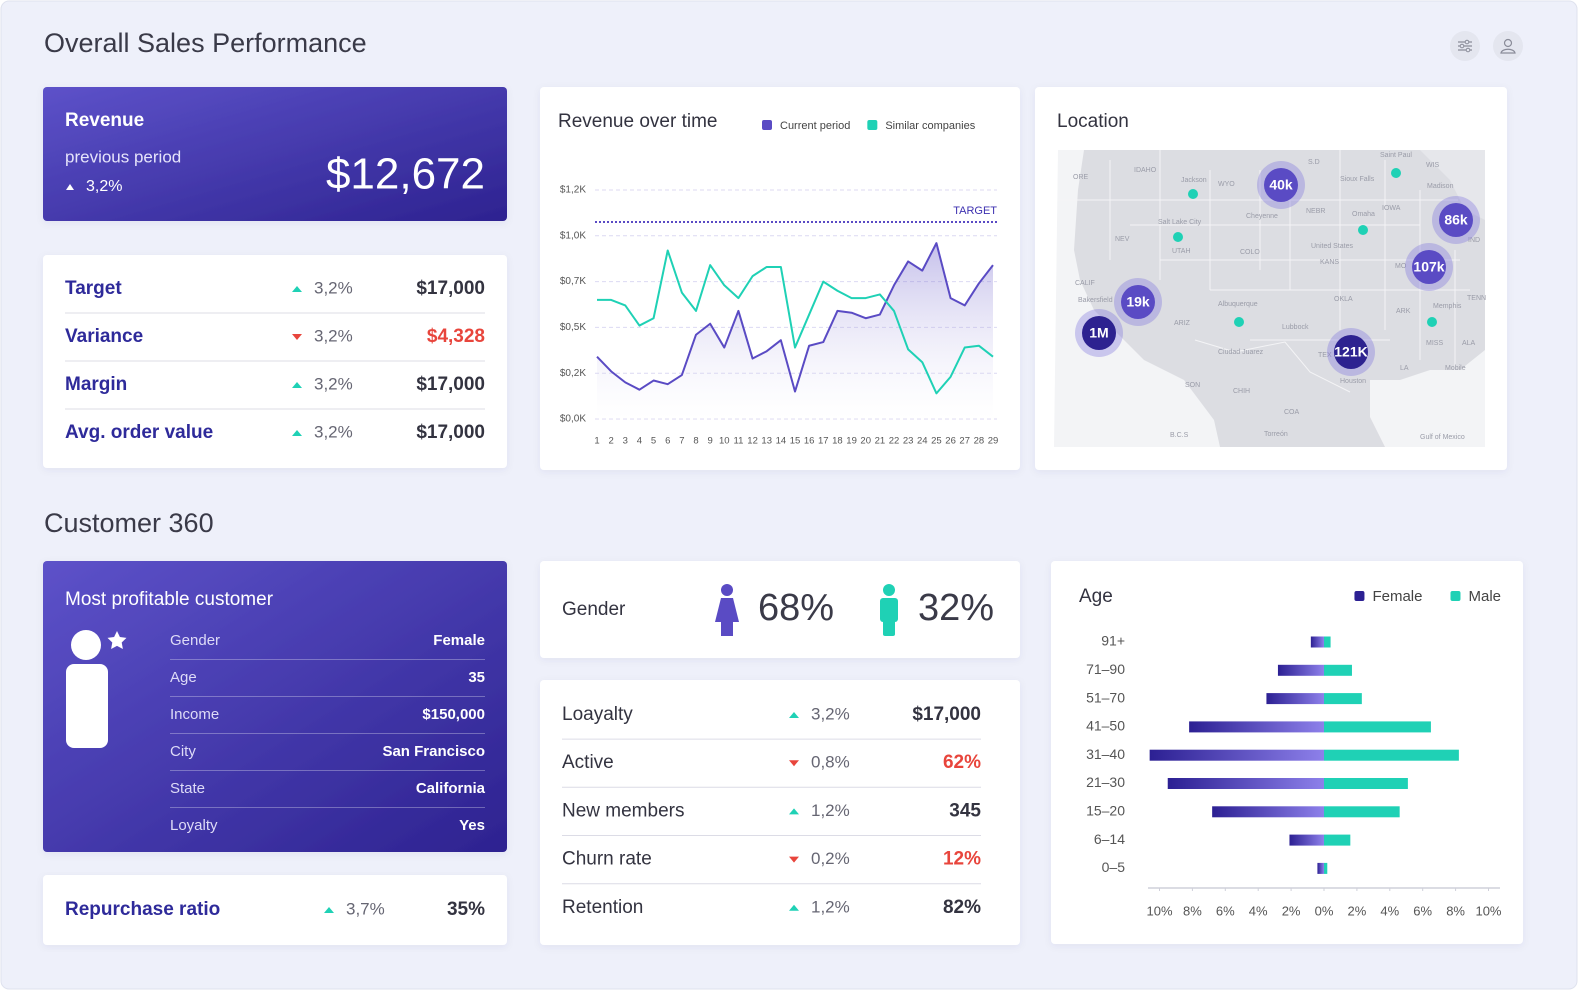 Image resolution: width=1578 pixels, height=990 pixels. Describe the element at coordinates (275, 706) in the screenshot. I see `customer-card` at that location.